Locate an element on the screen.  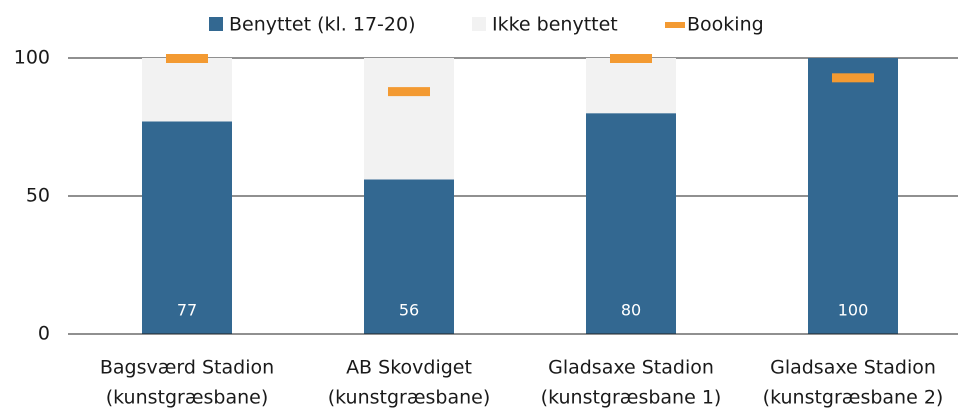
data-label: 80 is located at coordinates (631, 310).